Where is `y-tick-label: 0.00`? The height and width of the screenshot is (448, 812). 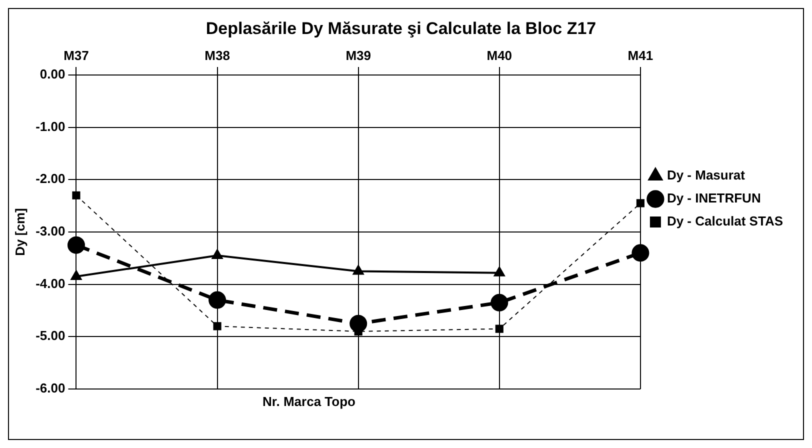 y-tick-label: 0.00 is located at coordinates (53, 74).